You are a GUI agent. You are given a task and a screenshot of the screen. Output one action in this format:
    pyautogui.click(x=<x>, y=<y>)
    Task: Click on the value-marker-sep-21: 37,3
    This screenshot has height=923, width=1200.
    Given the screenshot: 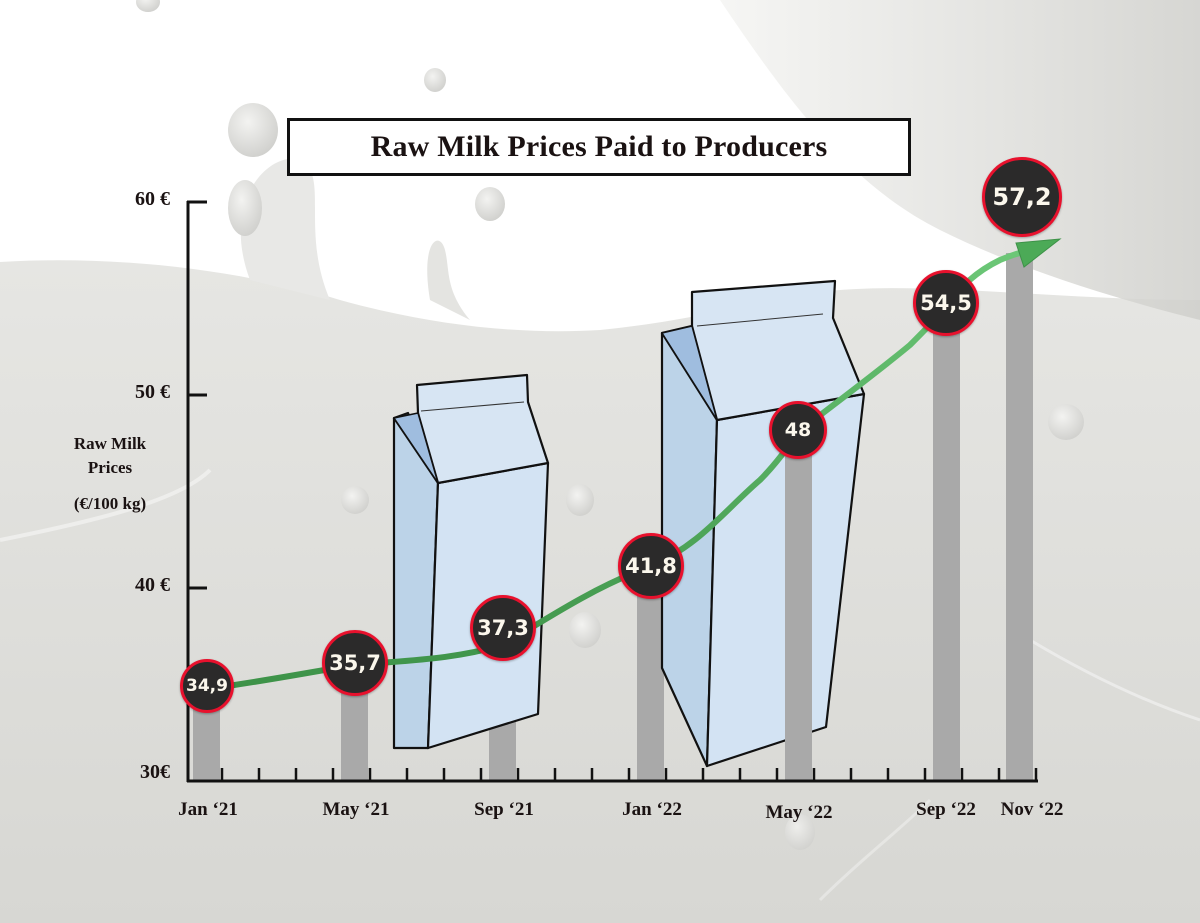 What is the action you would take?
    pyautogui.click(x=503, y=628)
    